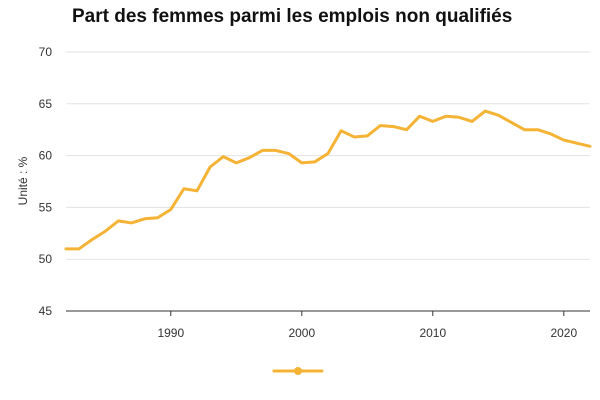 The image size is (600, 400). What do you see at coordinates (46, 311) in the screenshot?
I see `y-tick-label: 45` at bounding box center [46, 311].